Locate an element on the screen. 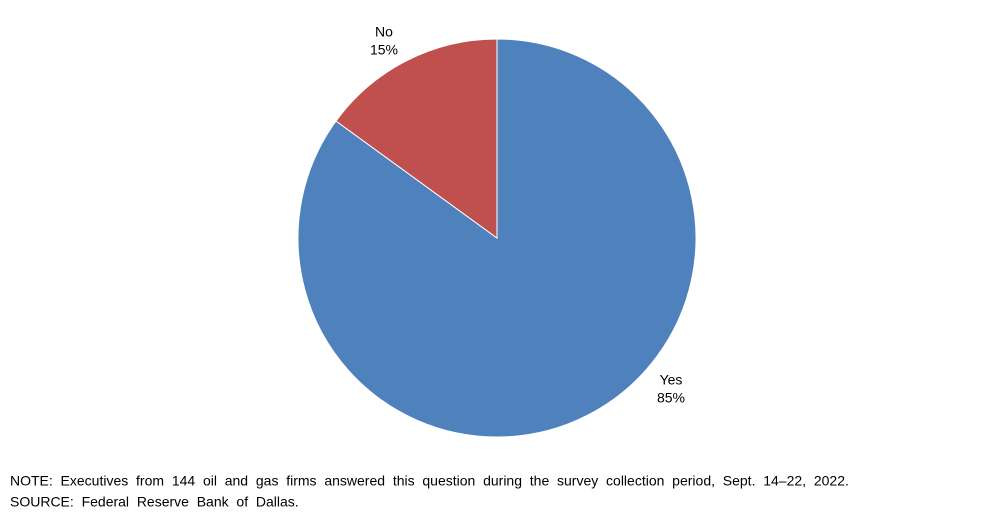 Image resolution: width=996 pixels, height=524 pixels. slice-value-label: 85% is located at coordinates (671, 398).